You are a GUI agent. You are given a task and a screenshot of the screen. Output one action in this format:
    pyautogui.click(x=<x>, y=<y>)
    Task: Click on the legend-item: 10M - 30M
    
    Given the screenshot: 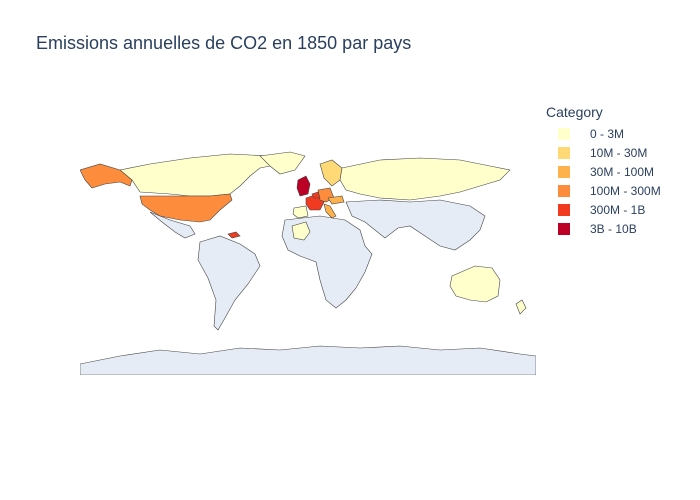 What is the action you would take?
    pyautogui.click(x=616, y=152)
    